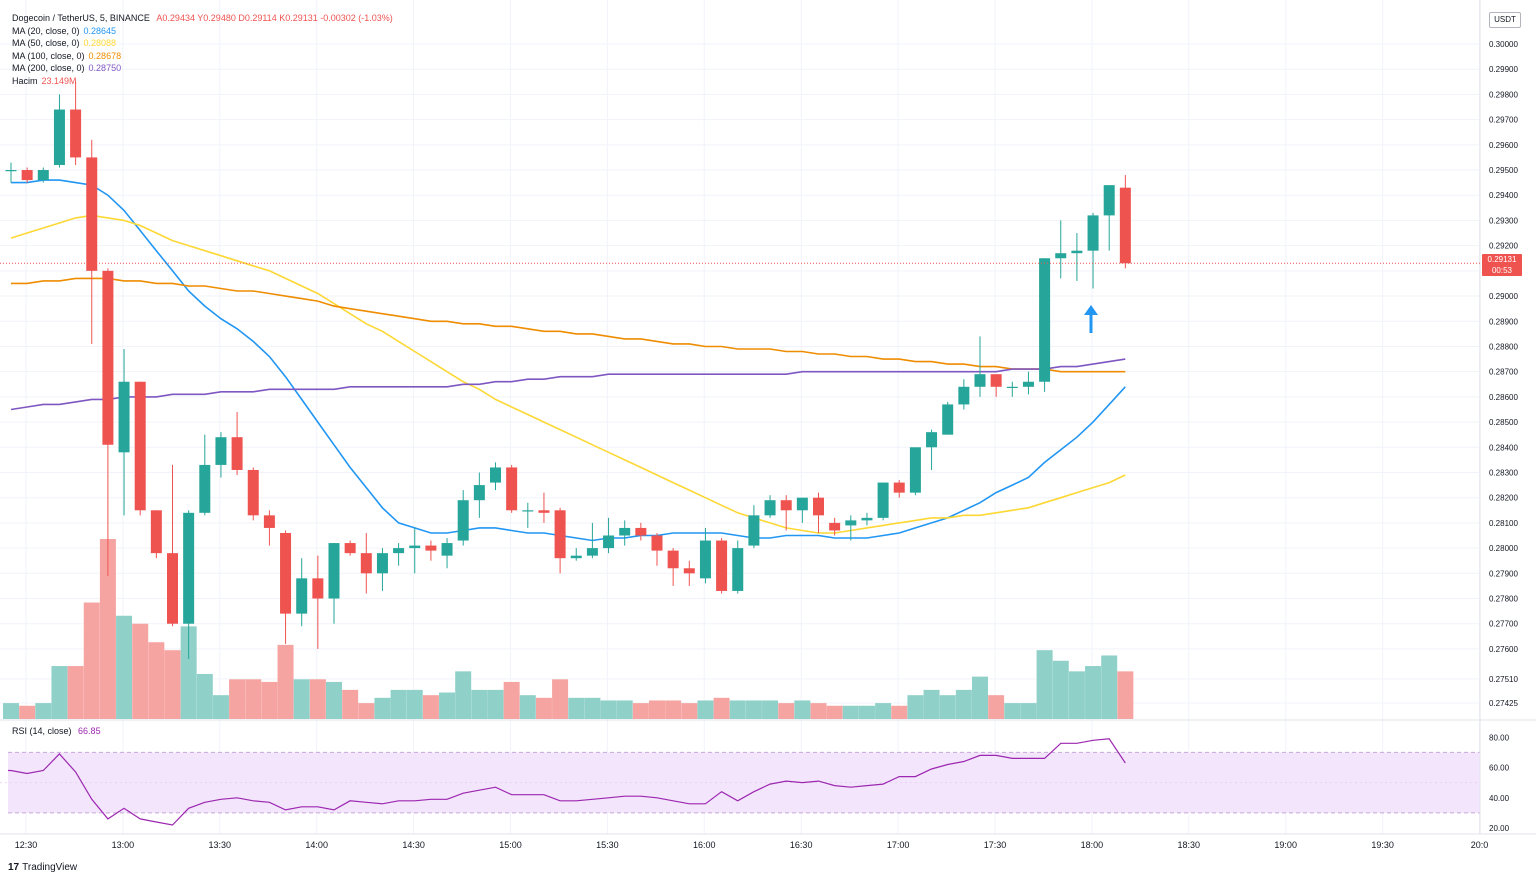 The width and height of the screenshot is (1536, 882). Describe the element at coordinates (1503, 624) in the screenshot. I see `price-tick-label: 0.27700` at that location.